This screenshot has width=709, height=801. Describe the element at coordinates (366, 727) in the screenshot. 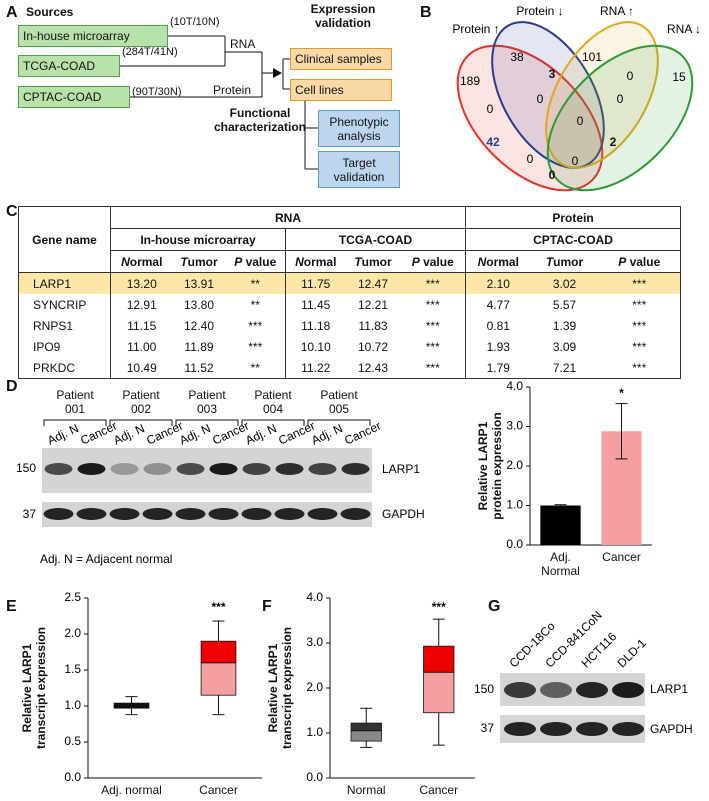

I see `box-upper` at that location.